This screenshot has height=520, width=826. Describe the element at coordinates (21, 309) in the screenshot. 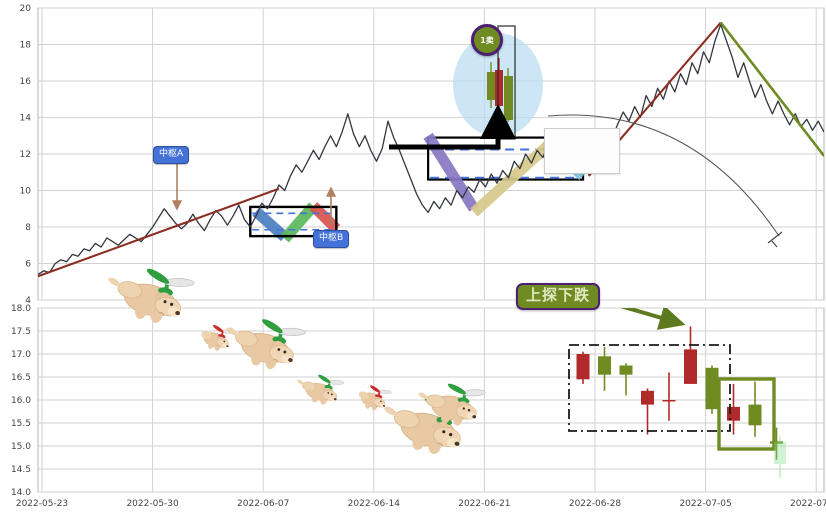

I see `svg-text: 18.0` at that location.